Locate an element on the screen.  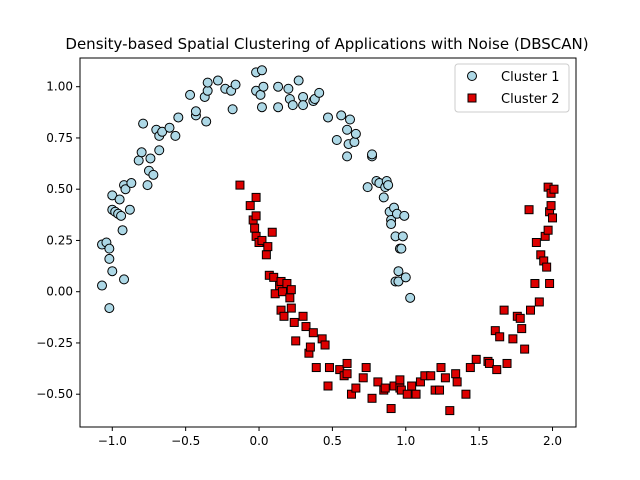
legend: Cluster 1 Cluster 2 is located at coordinates (512, 88).